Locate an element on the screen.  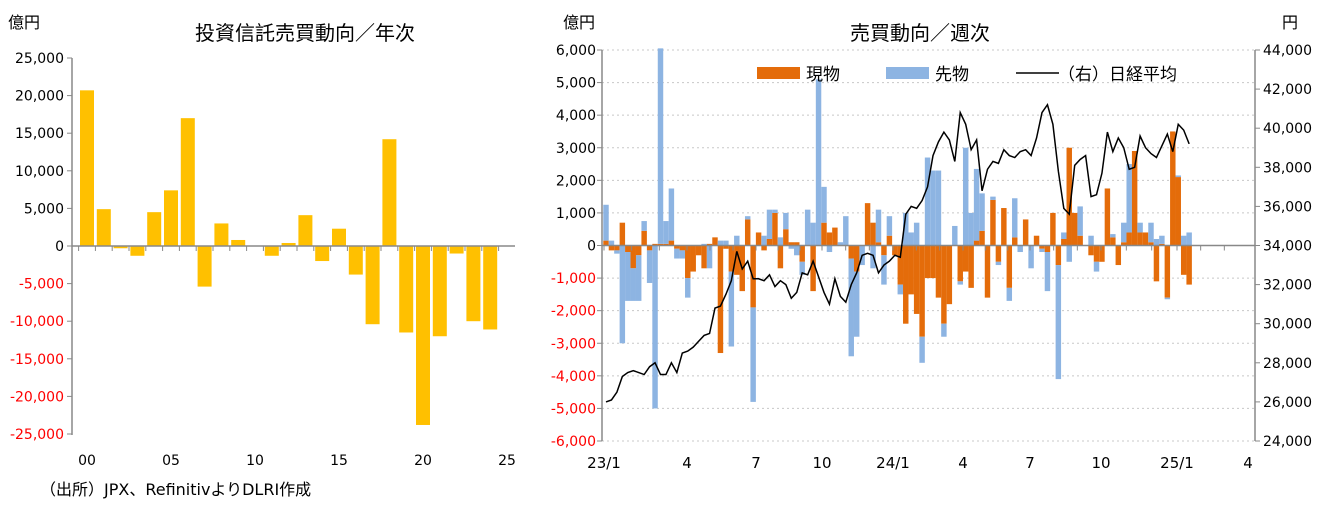
bar-2017 is located at coordinates (372, 285).